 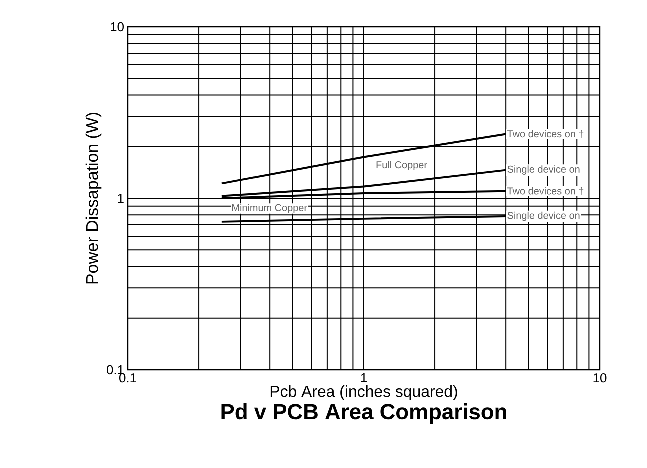 What do you see at coordinates (402, 166) in the screenshot?
I see `annotation: Full Copper` at bounding box center [402, 166].